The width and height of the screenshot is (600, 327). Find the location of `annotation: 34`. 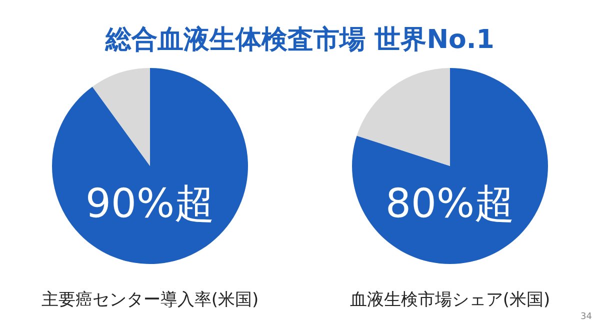

annotation: 34 is located at coordinates (586, 317).